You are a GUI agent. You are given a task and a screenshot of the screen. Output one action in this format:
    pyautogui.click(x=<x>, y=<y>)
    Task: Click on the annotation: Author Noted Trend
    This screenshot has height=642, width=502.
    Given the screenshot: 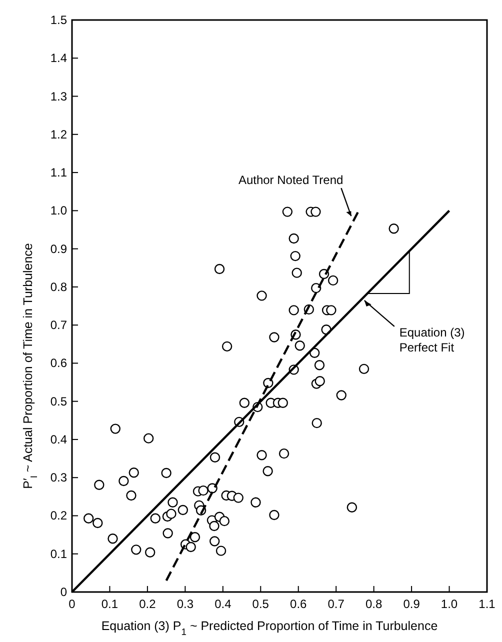 What is the action you would take?
    pyautogui.click(x=291, y=180)
    